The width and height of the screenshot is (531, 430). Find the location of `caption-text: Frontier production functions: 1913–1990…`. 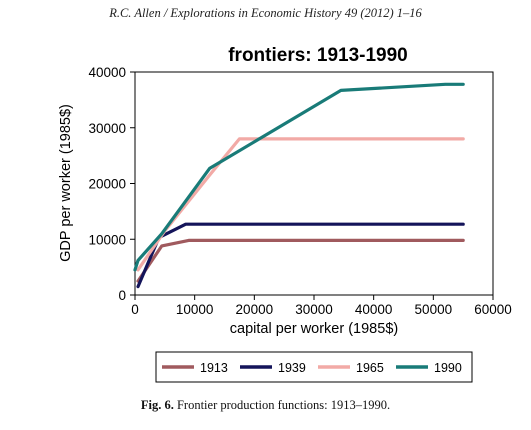

caption-text: Frontier production functions: 1913–1990… is located at coordinates (282, 405).